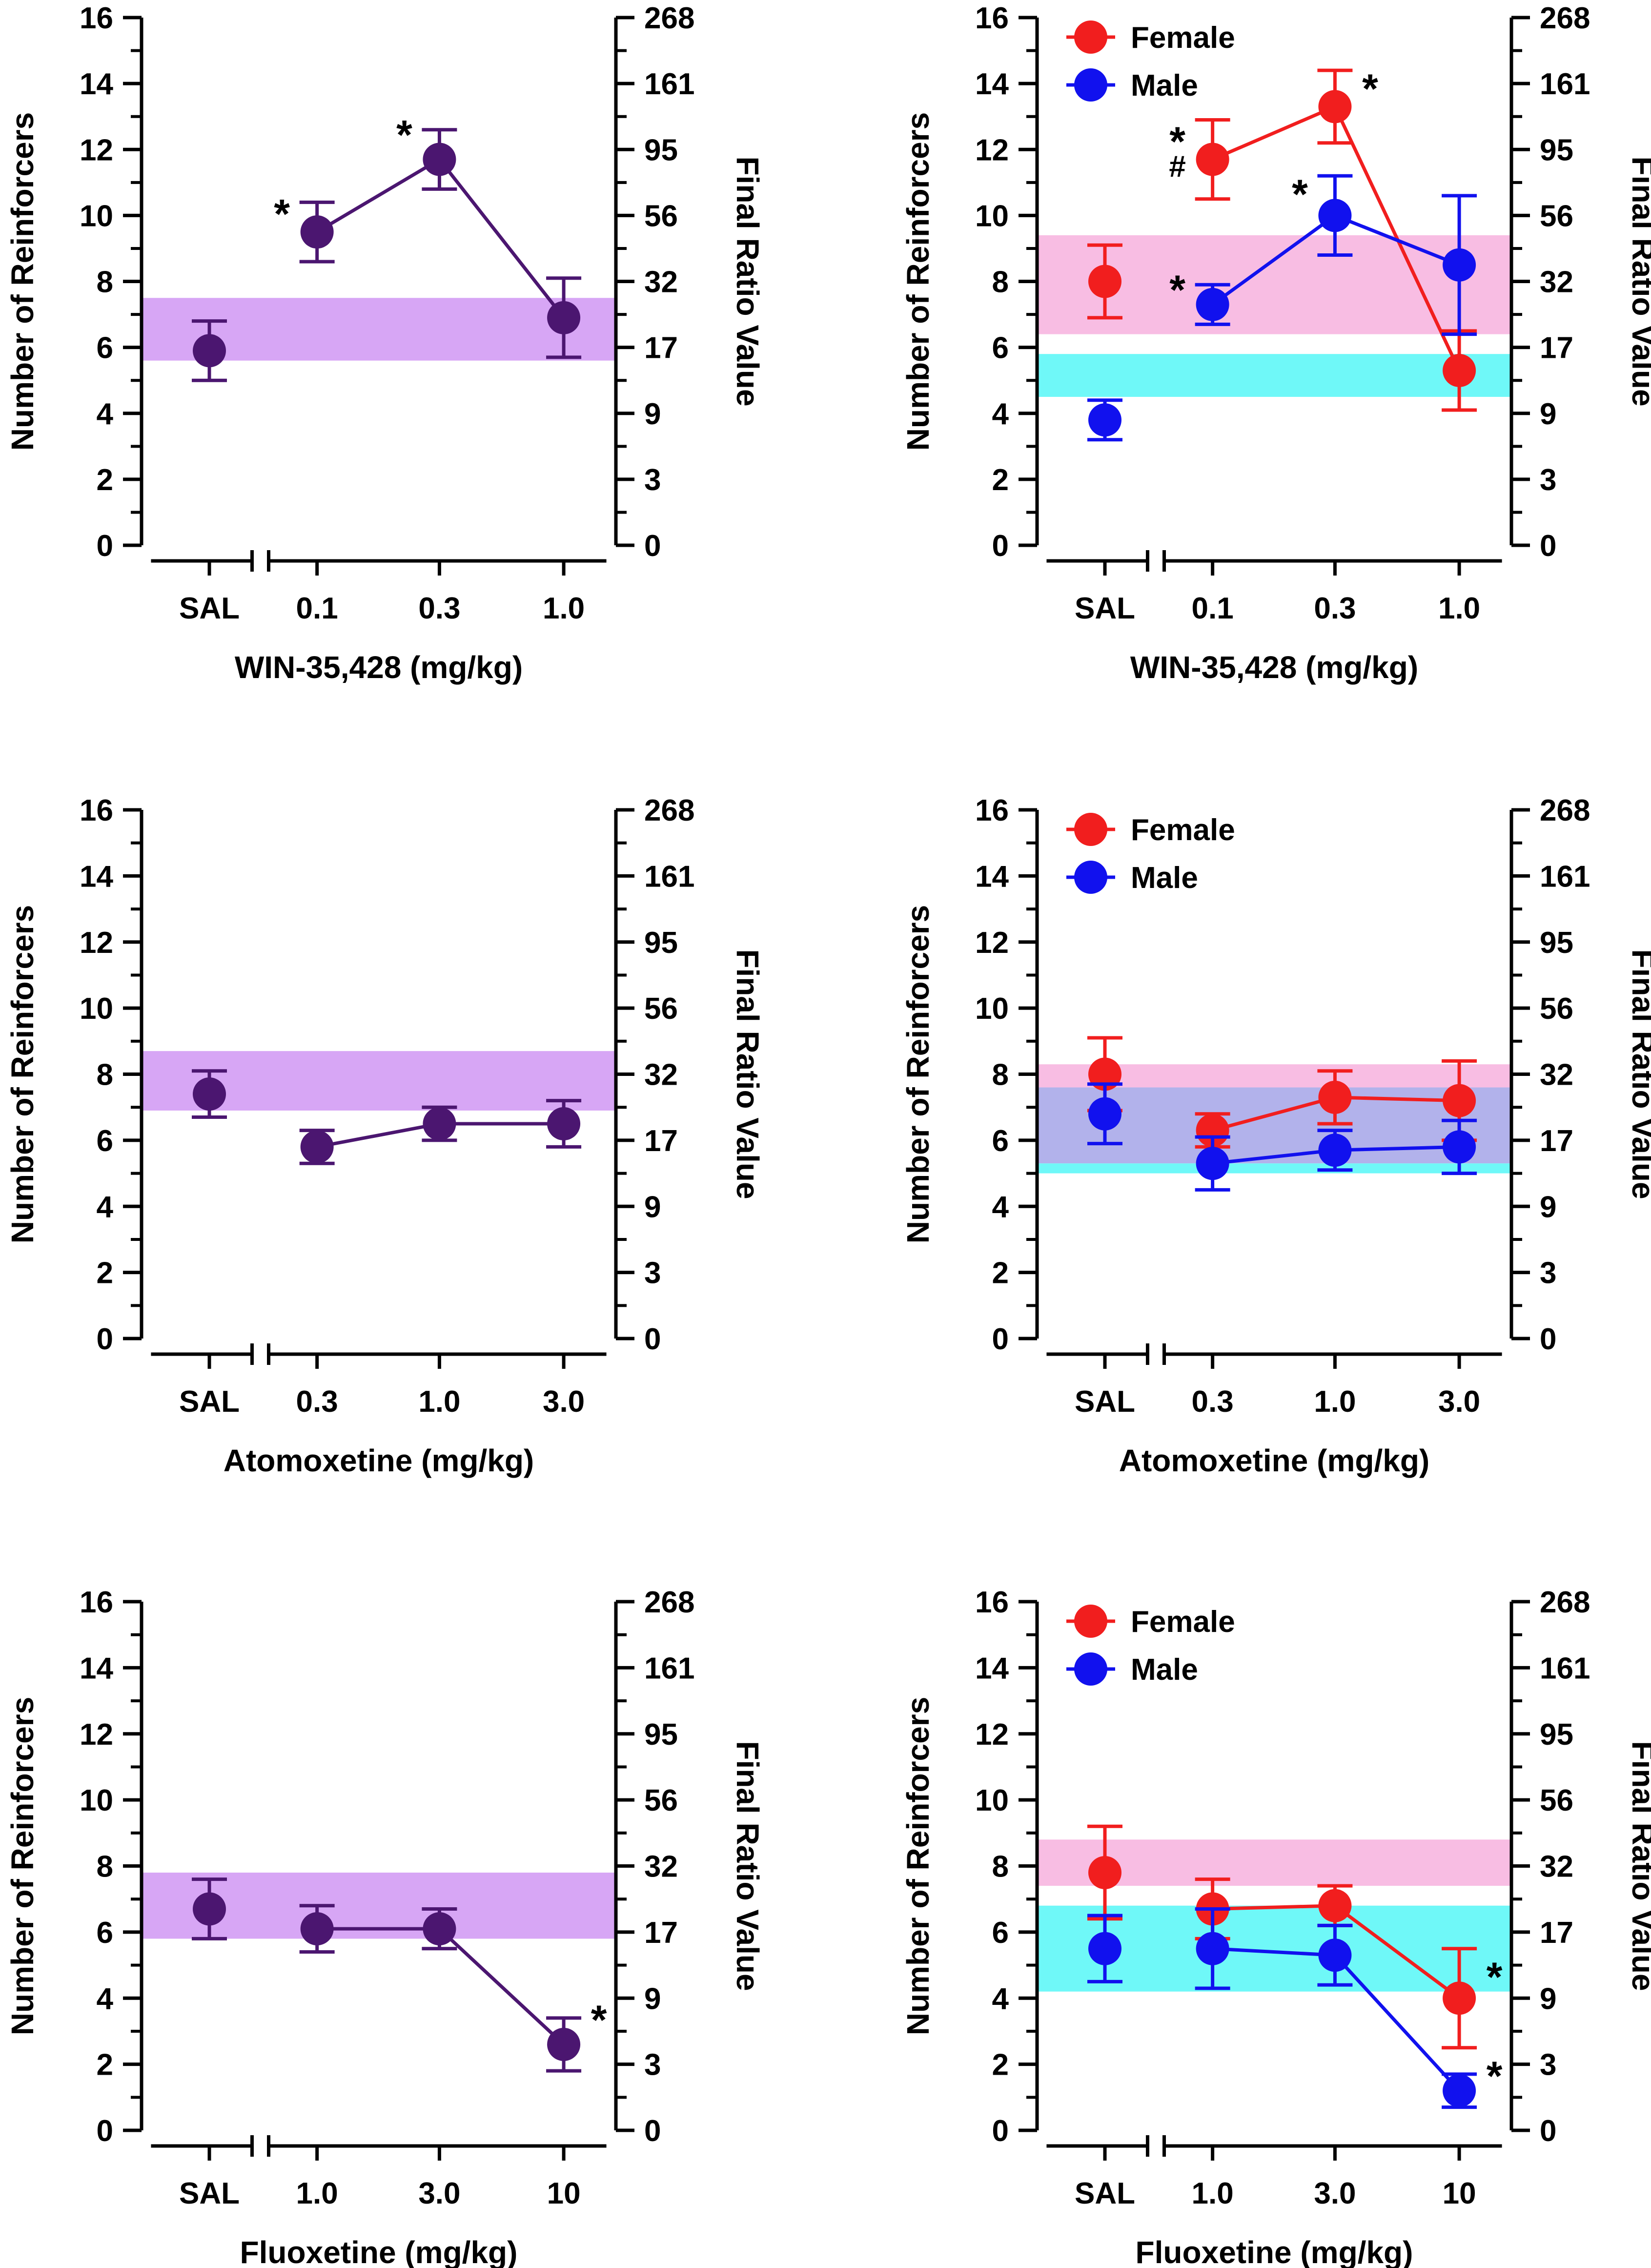 The image size is (1651, 2268). I want to click on x-tick-label: 3.0, so click(1335, 2193).